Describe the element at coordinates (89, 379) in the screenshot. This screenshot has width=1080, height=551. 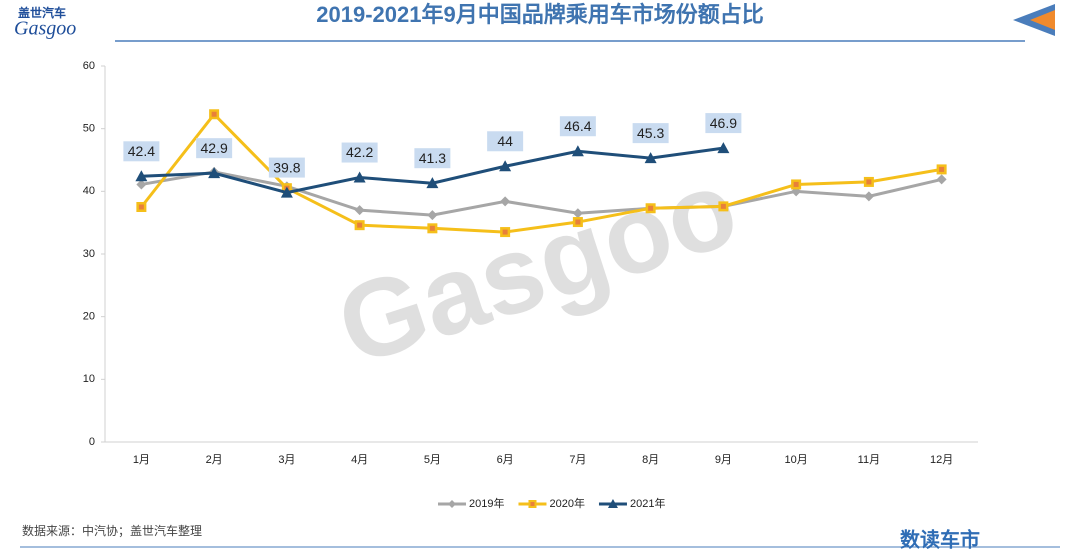
I see `y-tick-label: 10` at that location.